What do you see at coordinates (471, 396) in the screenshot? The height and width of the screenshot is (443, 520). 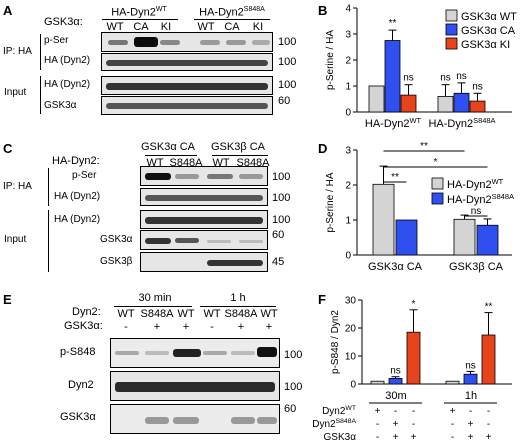 I see `category-label: 1h` at bounding box center [471, 396].